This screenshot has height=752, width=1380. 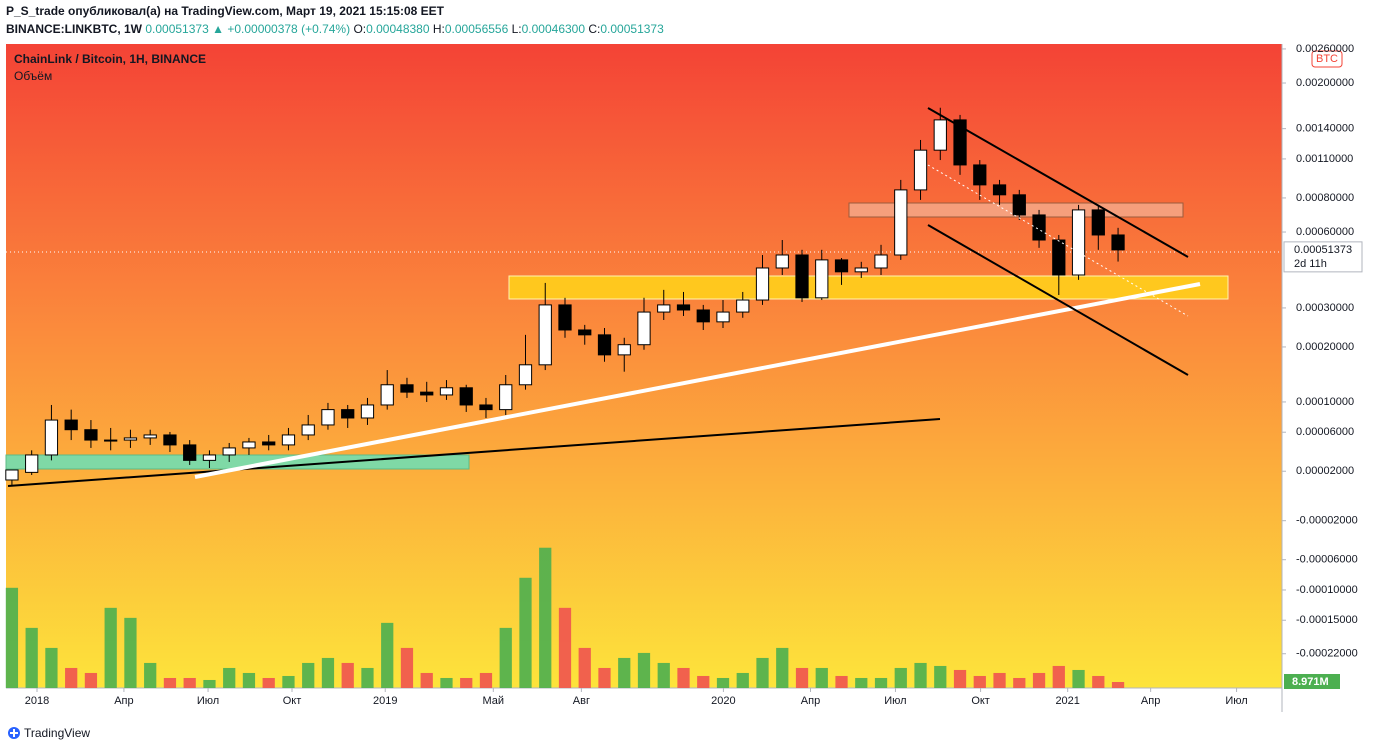 What do you see at coordinates (1327, 620) in the screenshot?
I see `y-tick-label: -0.00015000` at bounding box center [1327, 620].